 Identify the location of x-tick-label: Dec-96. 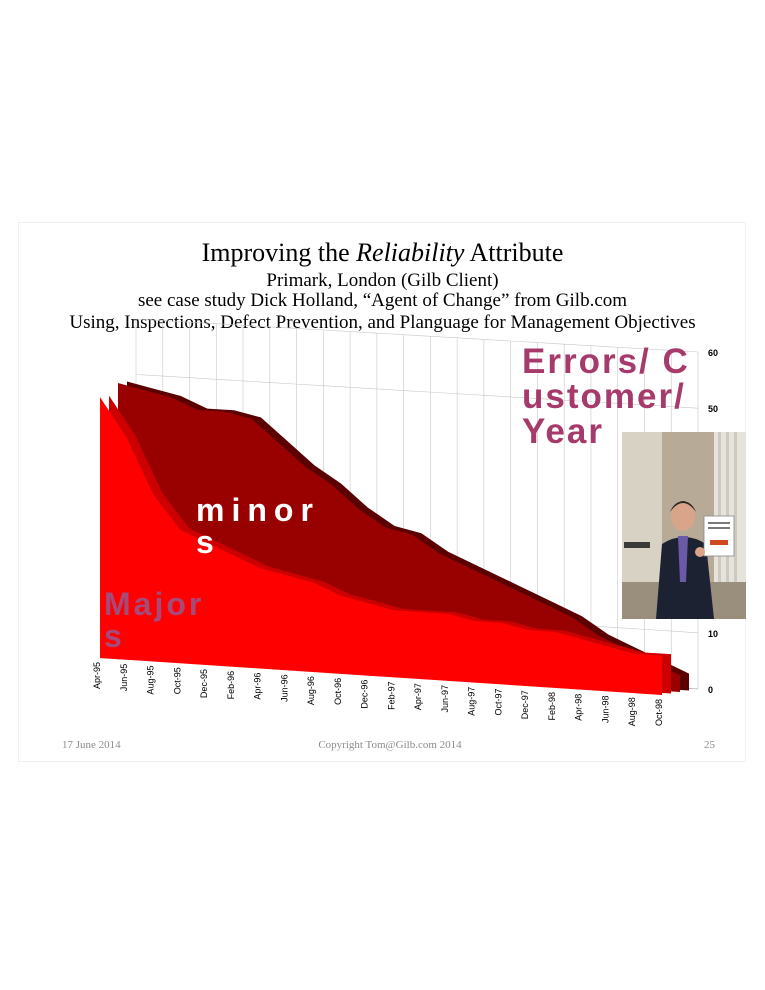
(365, 694).